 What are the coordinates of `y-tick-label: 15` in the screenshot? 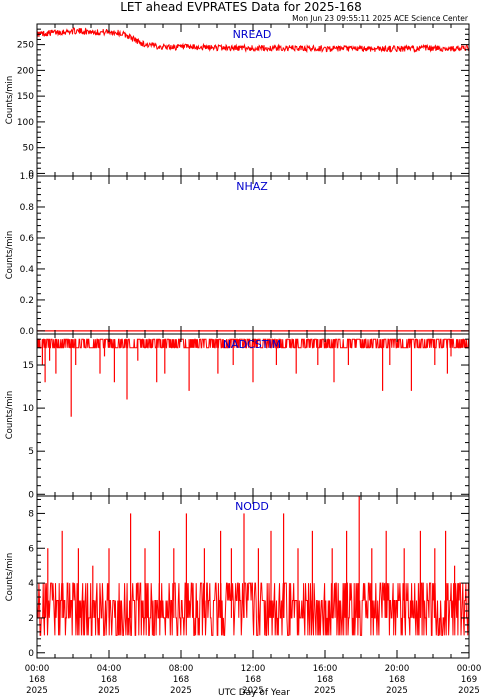 It's located at (28, 366).